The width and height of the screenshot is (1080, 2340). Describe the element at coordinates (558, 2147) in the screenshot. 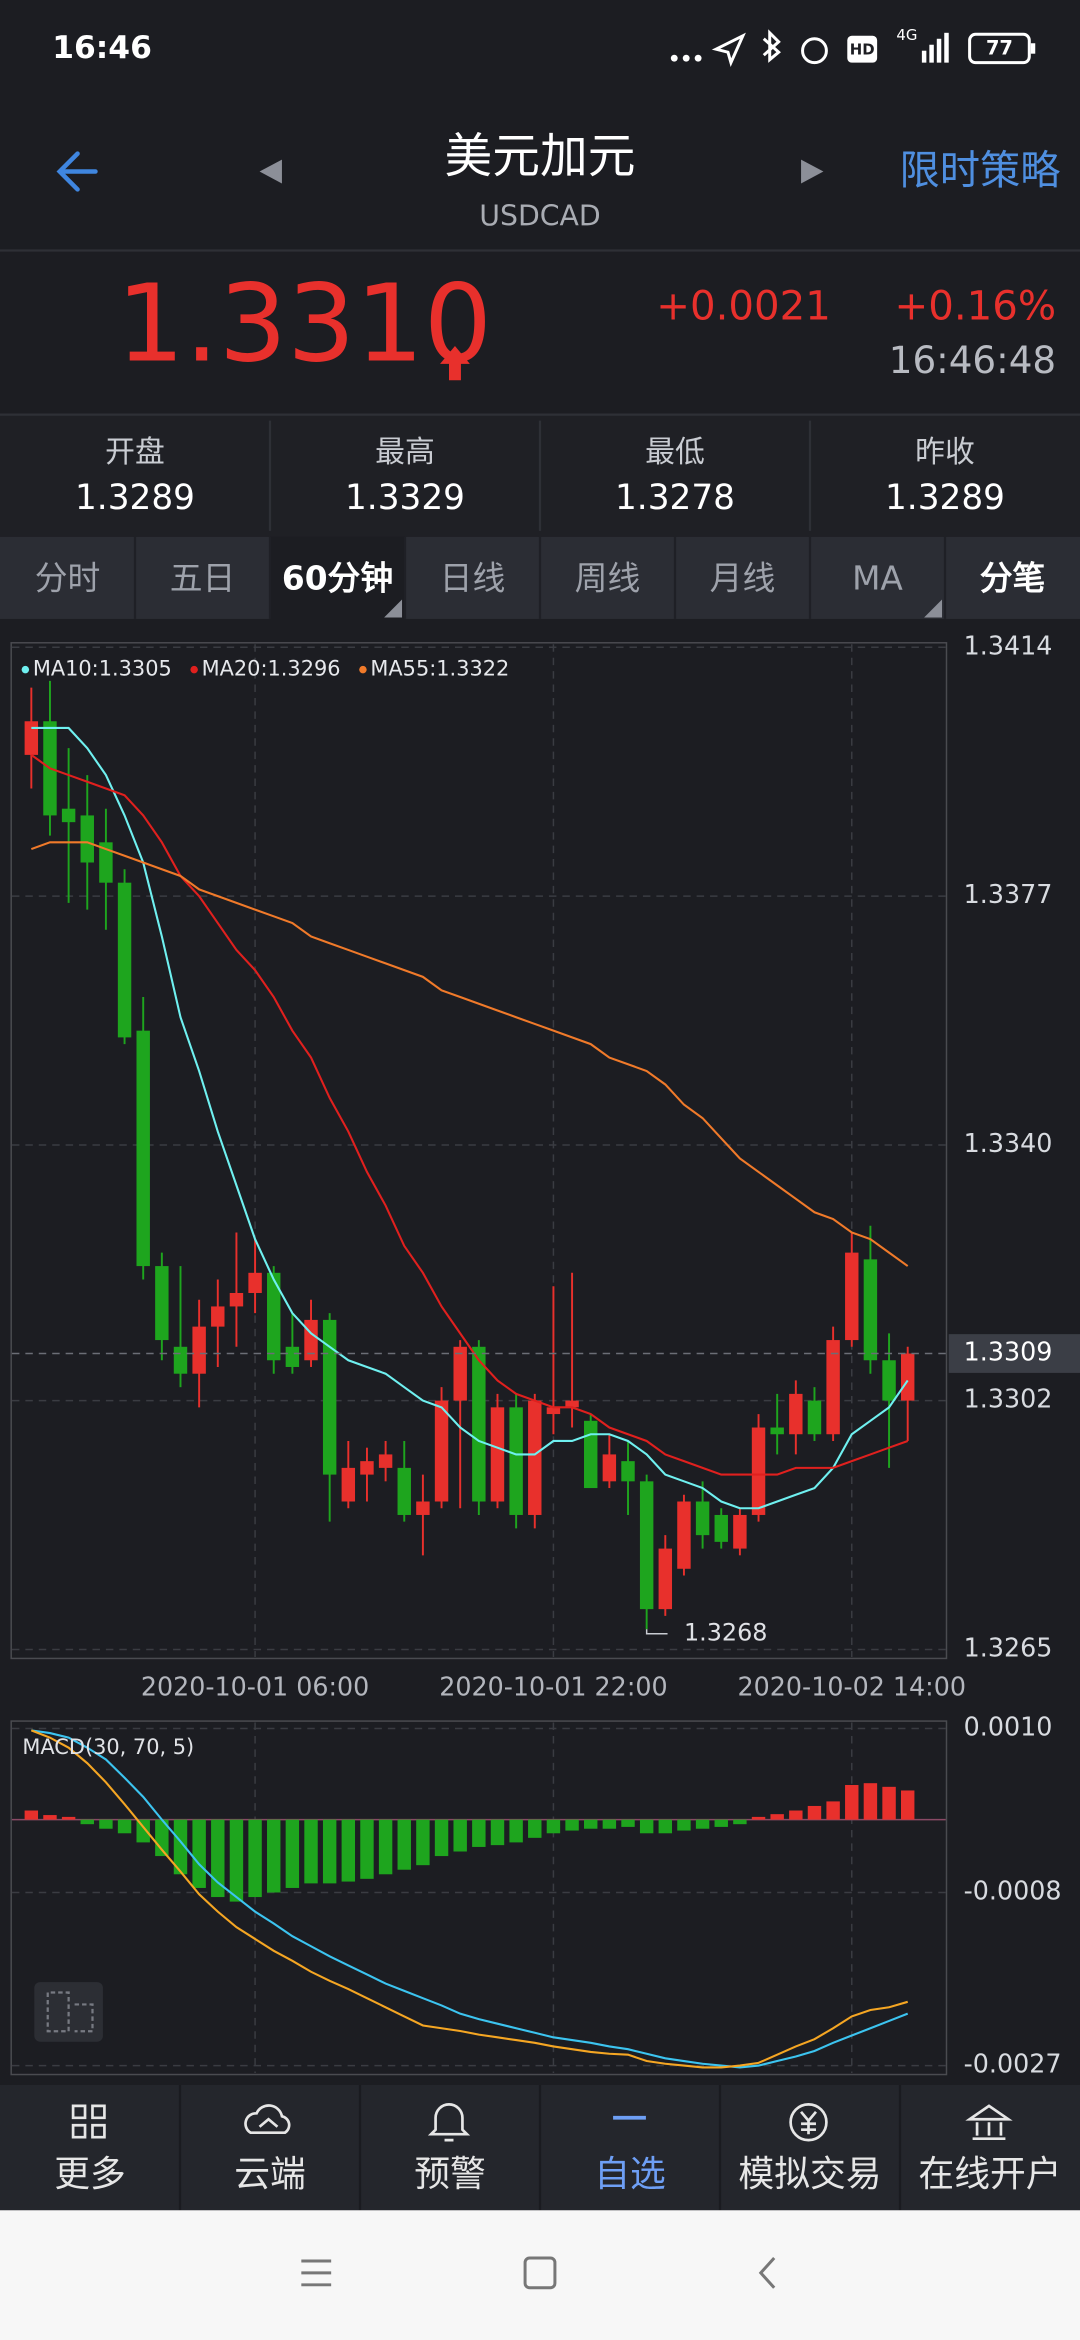

I see `nav: 更多 云端 预警 自选 模拟交易 在线开户` at that location.